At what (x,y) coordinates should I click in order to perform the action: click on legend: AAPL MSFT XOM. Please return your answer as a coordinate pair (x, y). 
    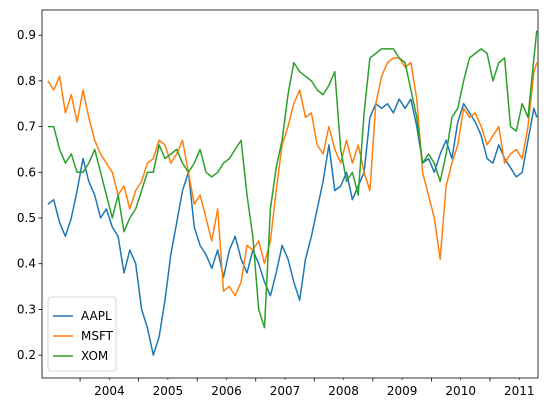
    Looking at the image, I should click on (82, 334).